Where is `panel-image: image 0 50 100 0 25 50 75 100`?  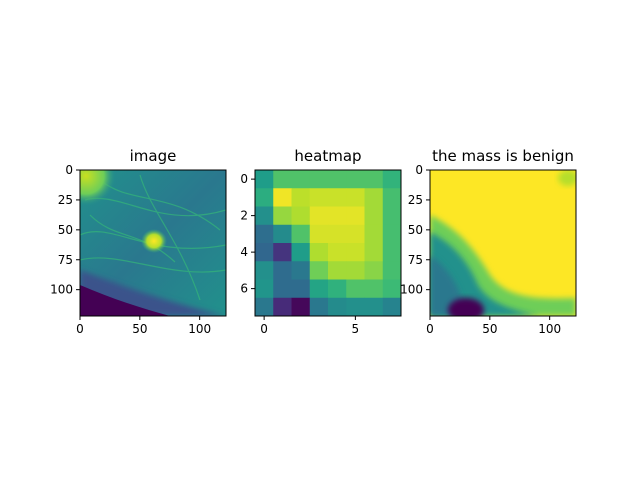
panel-image: image 0 50 100 0 25 50 75 100 is located at coordinates (138, 241).